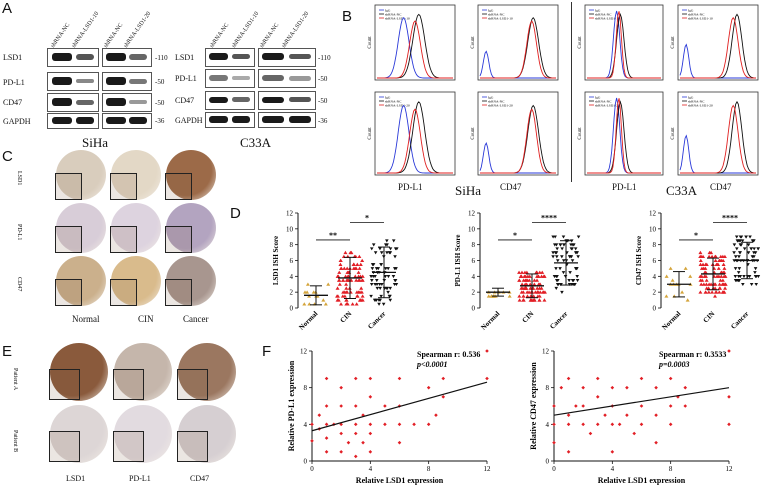  What do you see at coordinates (161, 58) in the screenshot?
I see `mw-marker: -110` at bounding box center [161, 58].